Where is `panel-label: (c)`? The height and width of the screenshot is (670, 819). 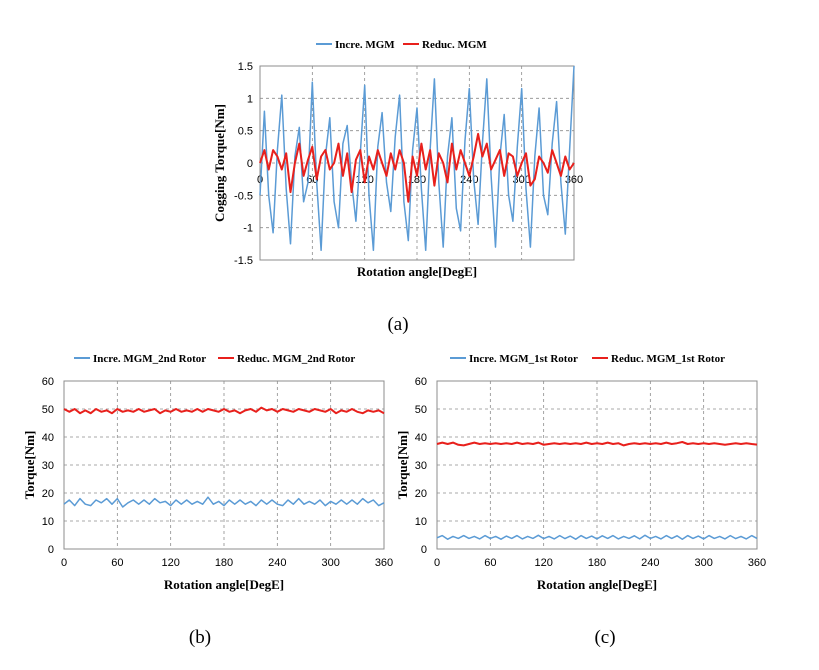
panel-label: (c) is located at coordinates (604, 637).